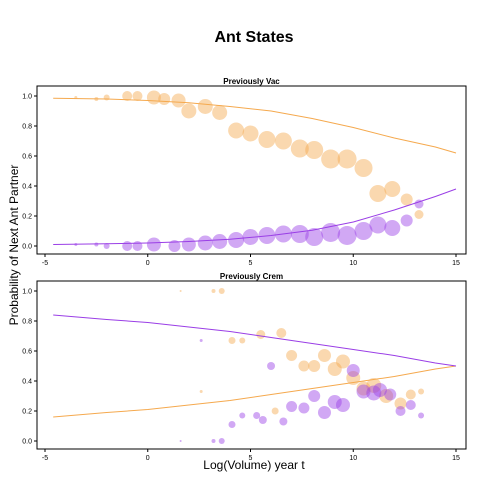 The width and height of the screenshot is (480, 480). I want to click on panel-title: Previously Crem, so click(251, 276).